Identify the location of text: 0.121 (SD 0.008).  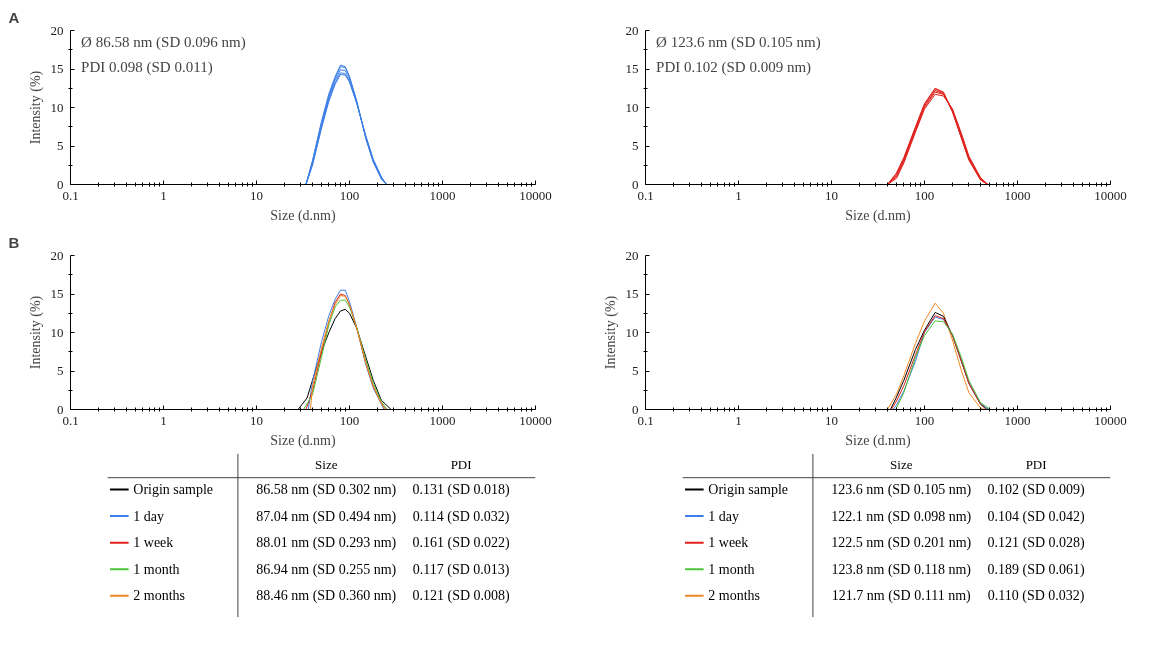
(461, 596).